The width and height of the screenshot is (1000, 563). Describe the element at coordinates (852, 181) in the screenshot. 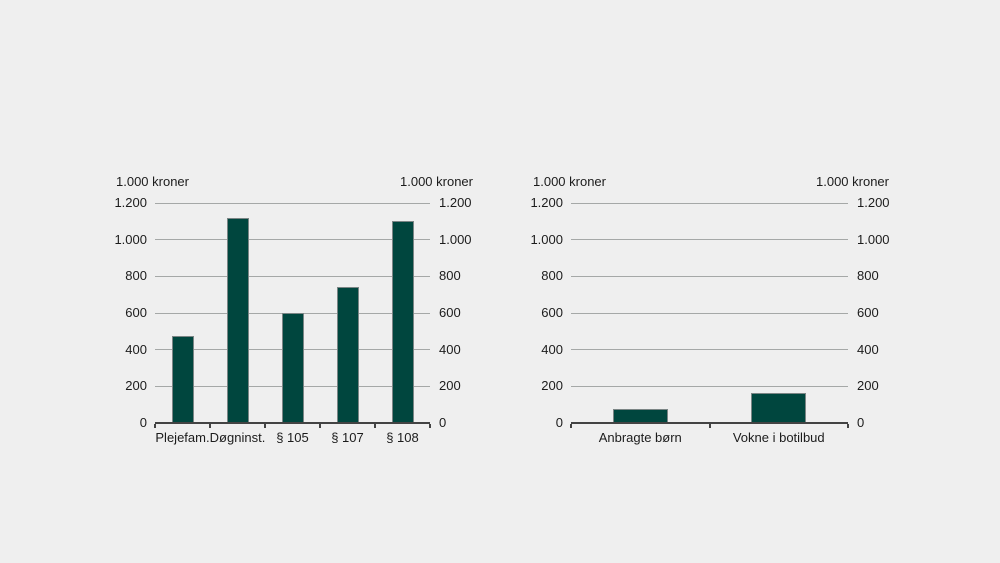

I see `right-chart-right-axis-title: 1.000 kroner` at that location.